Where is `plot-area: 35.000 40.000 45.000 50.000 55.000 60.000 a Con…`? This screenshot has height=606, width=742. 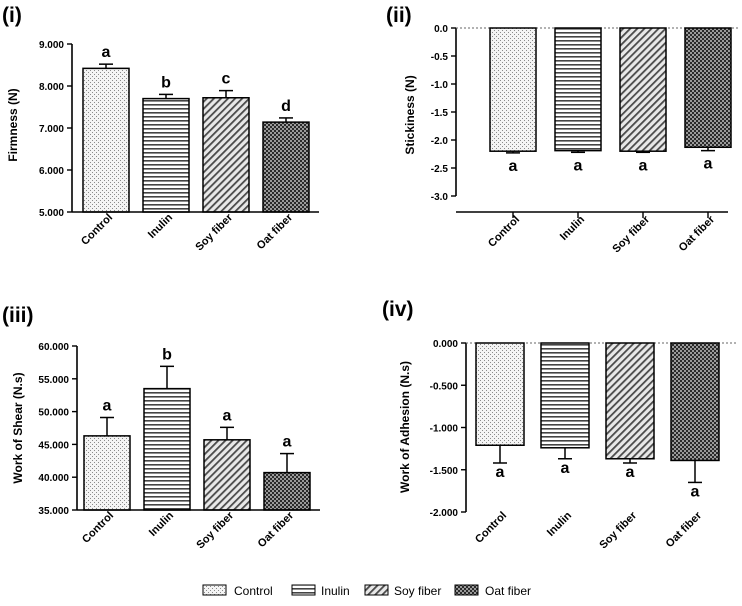
plot-area: 35.000 40.000 45.000 50.000 55.000 60.000 a Con… is located at coordinates (179, 446).